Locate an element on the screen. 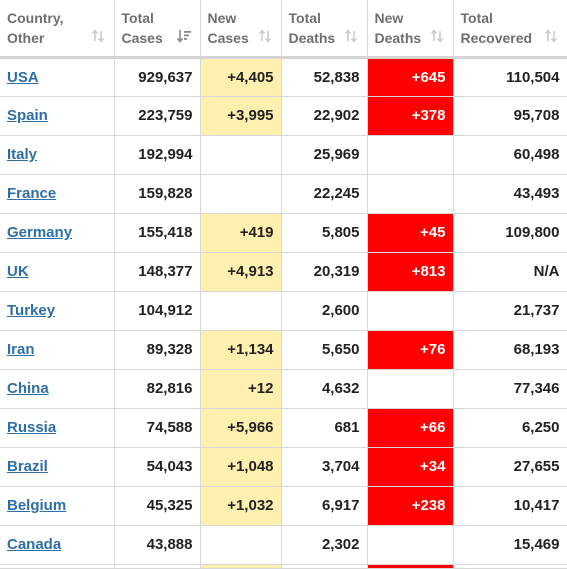  new-cases-cell: +1,134 is located at coordinates (241, 350).